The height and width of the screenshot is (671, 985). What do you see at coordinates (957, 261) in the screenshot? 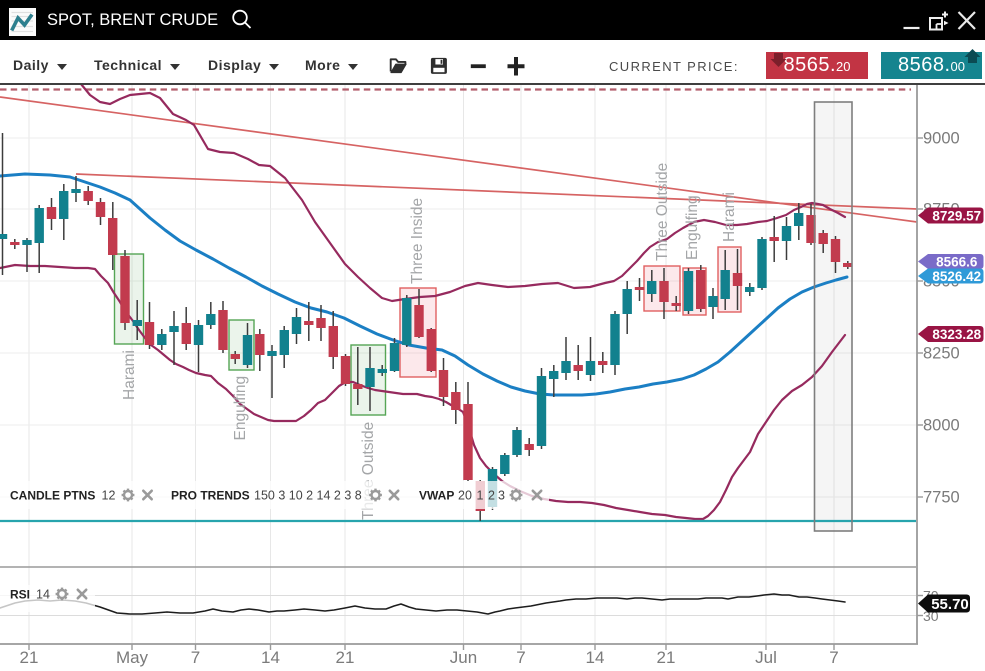
I see `svg-text: 8566.6` at bounding box center [957, 261].